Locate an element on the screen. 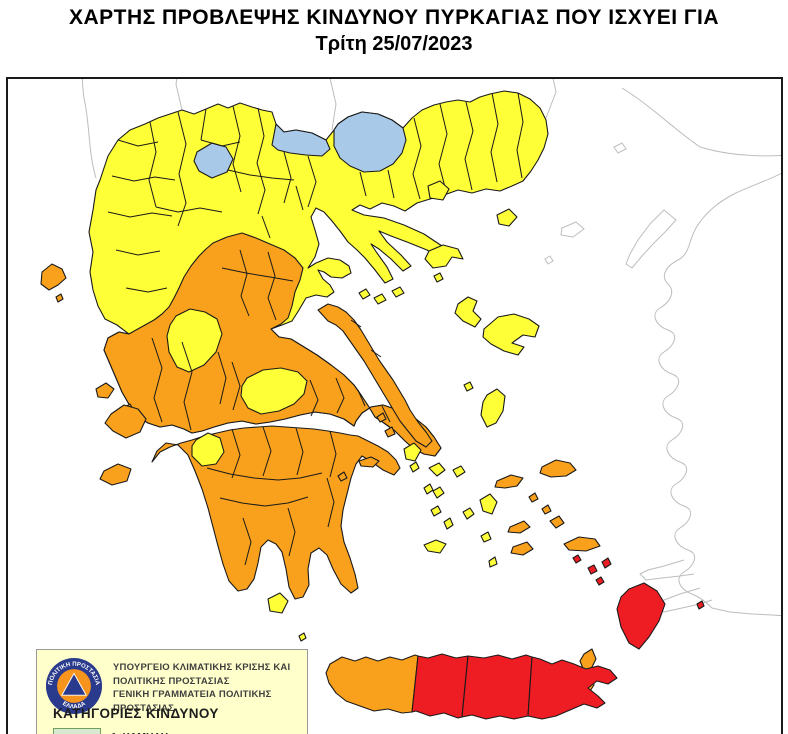  island-astypalaia is located at coordinates (522, 548).